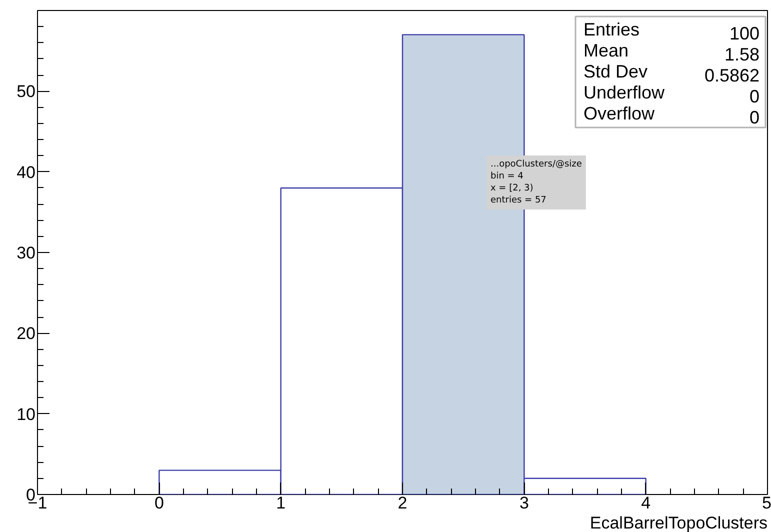 The width and height of the screenshot is (771, 532). Describe the element at coordinates (26, 334) in the screenshot. I see `y-tick-label: 20` at that location.